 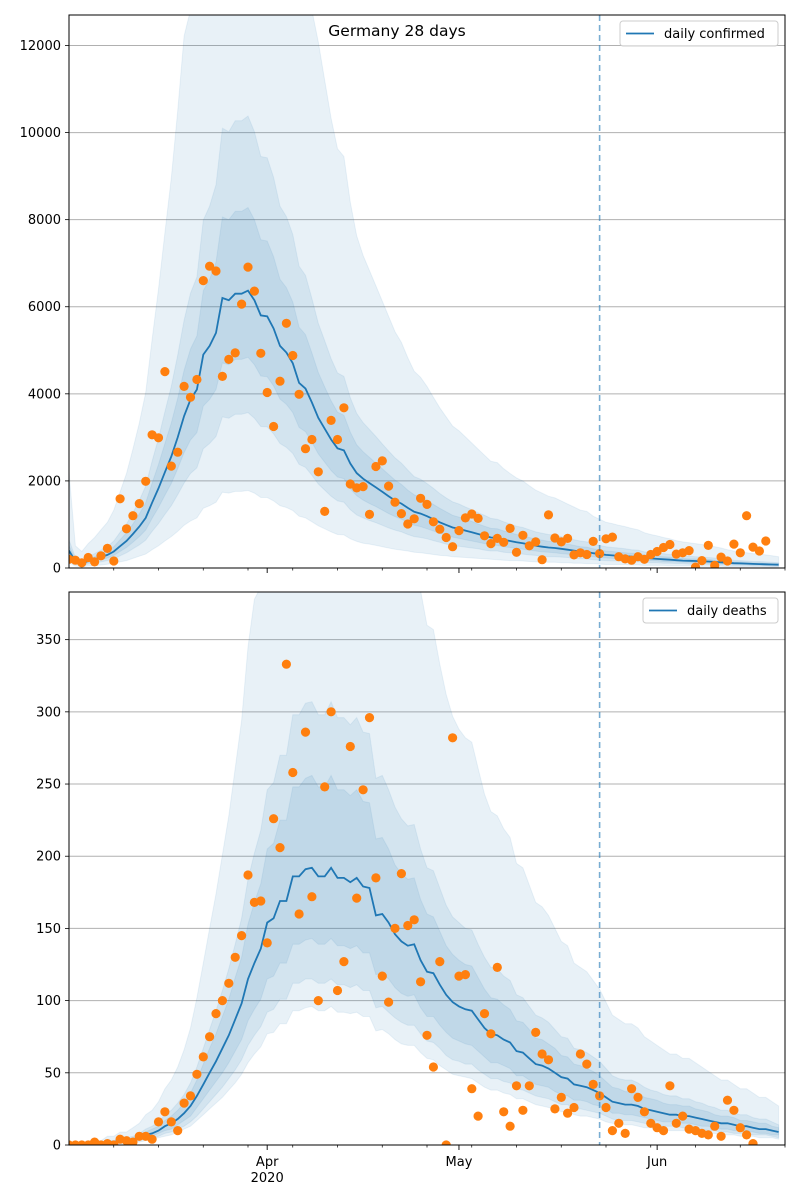 What do you see at coordinates (656, 1162) in the screenshot?
I see `x-tick-label: Jun` at bounding box center [656, 1162].